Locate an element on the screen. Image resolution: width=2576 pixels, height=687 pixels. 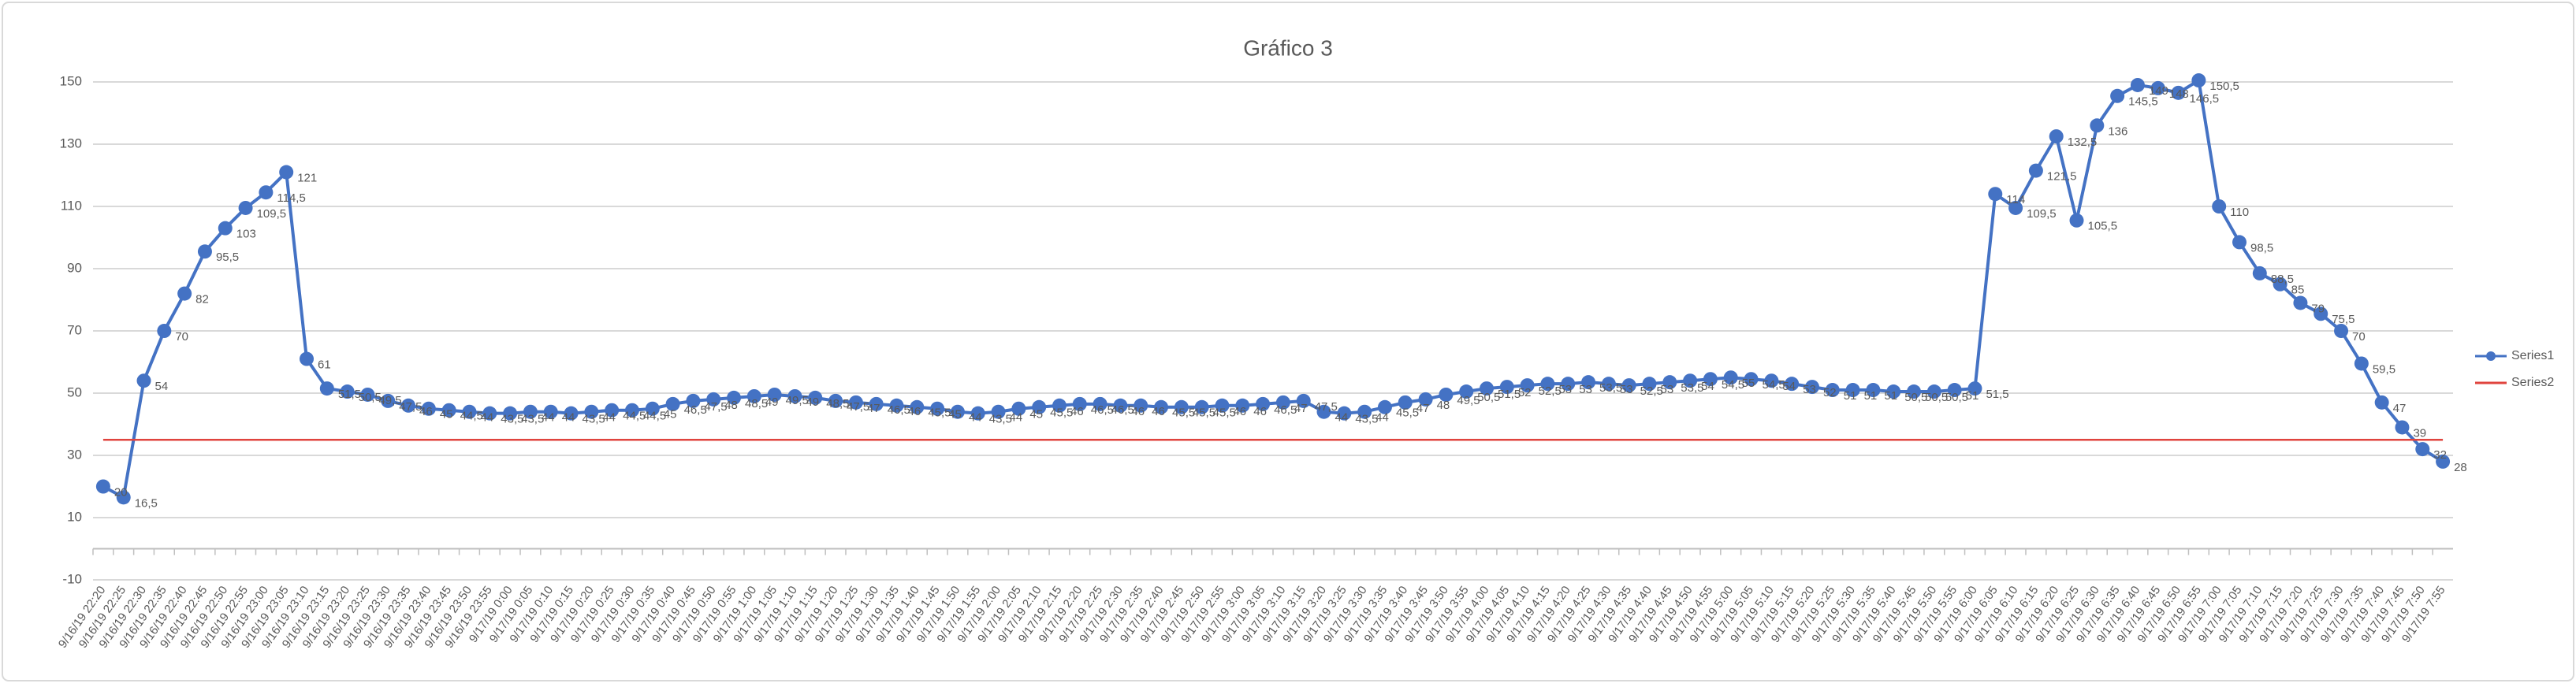
data-label: 54 is located at coordinates (162, 386).